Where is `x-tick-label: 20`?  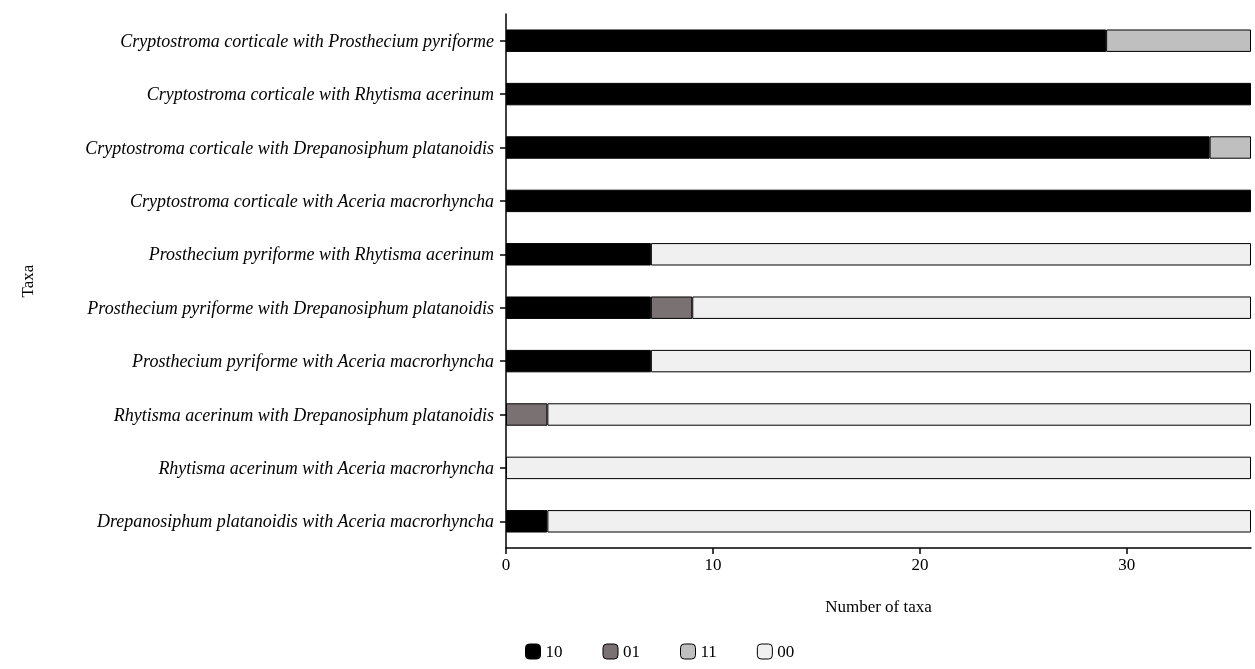
x-tick-label: 20 is located at coordinates (920, 564).